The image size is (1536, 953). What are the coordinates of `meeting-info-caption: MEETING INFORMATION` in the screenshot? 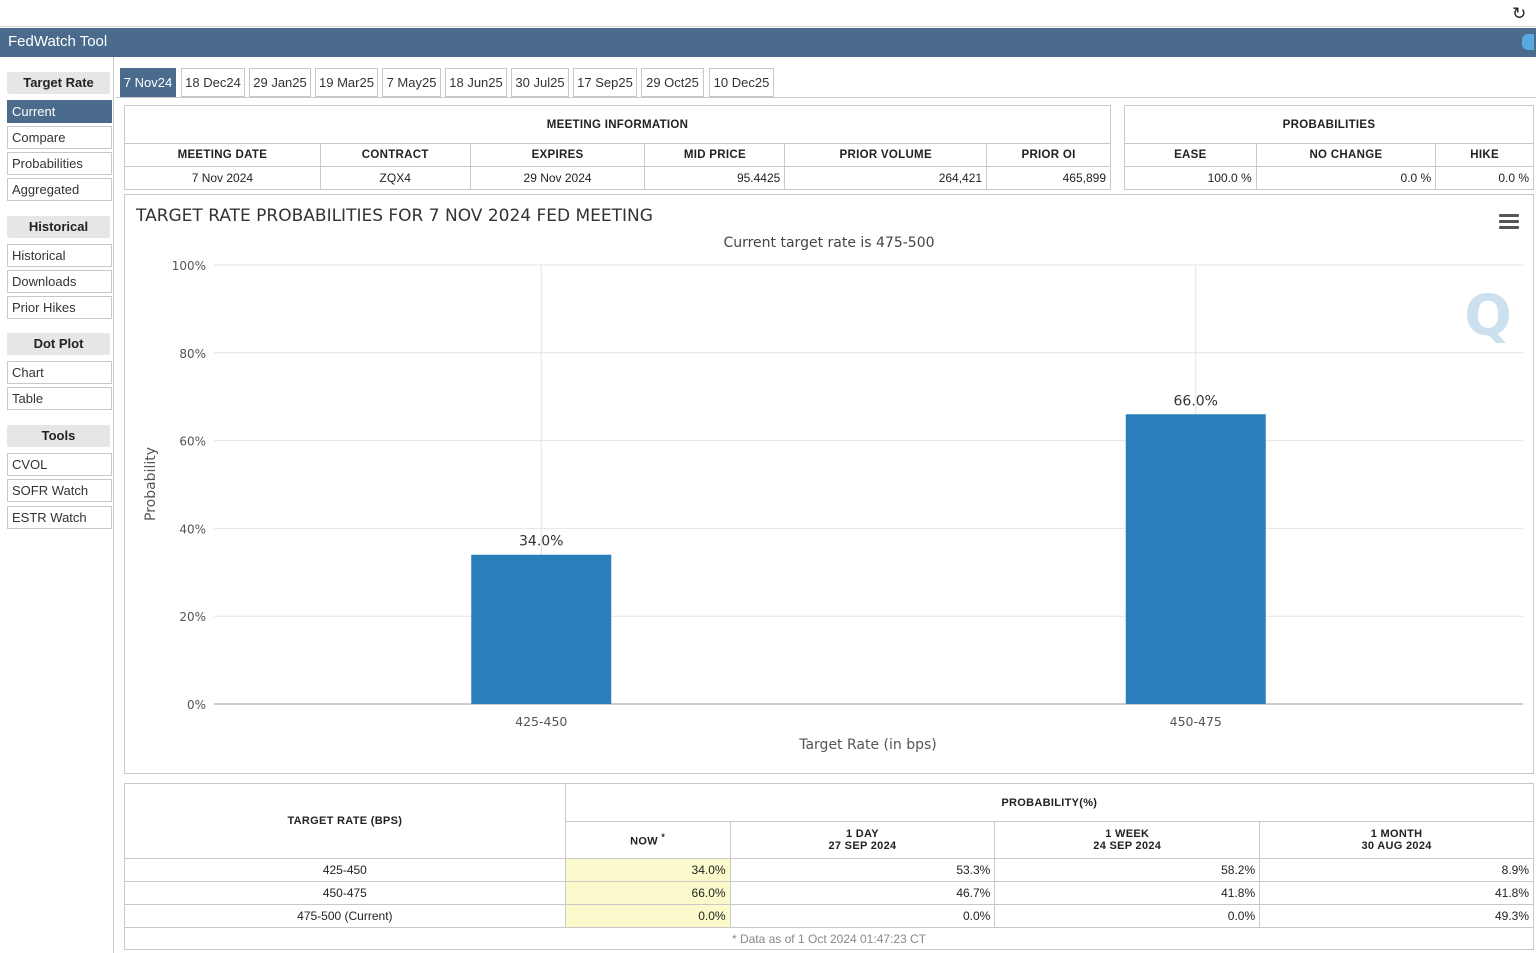 It's located at (617, 124).